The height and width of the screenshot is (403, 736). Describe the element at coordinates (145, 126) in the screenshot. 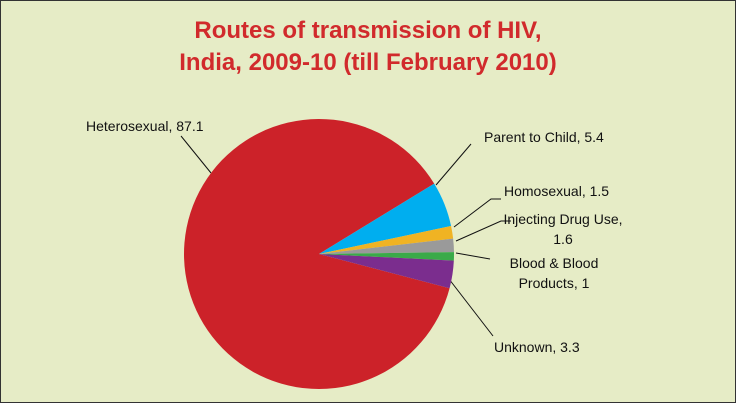

I see `data-label: Heterosexual, 87.1` at that location.